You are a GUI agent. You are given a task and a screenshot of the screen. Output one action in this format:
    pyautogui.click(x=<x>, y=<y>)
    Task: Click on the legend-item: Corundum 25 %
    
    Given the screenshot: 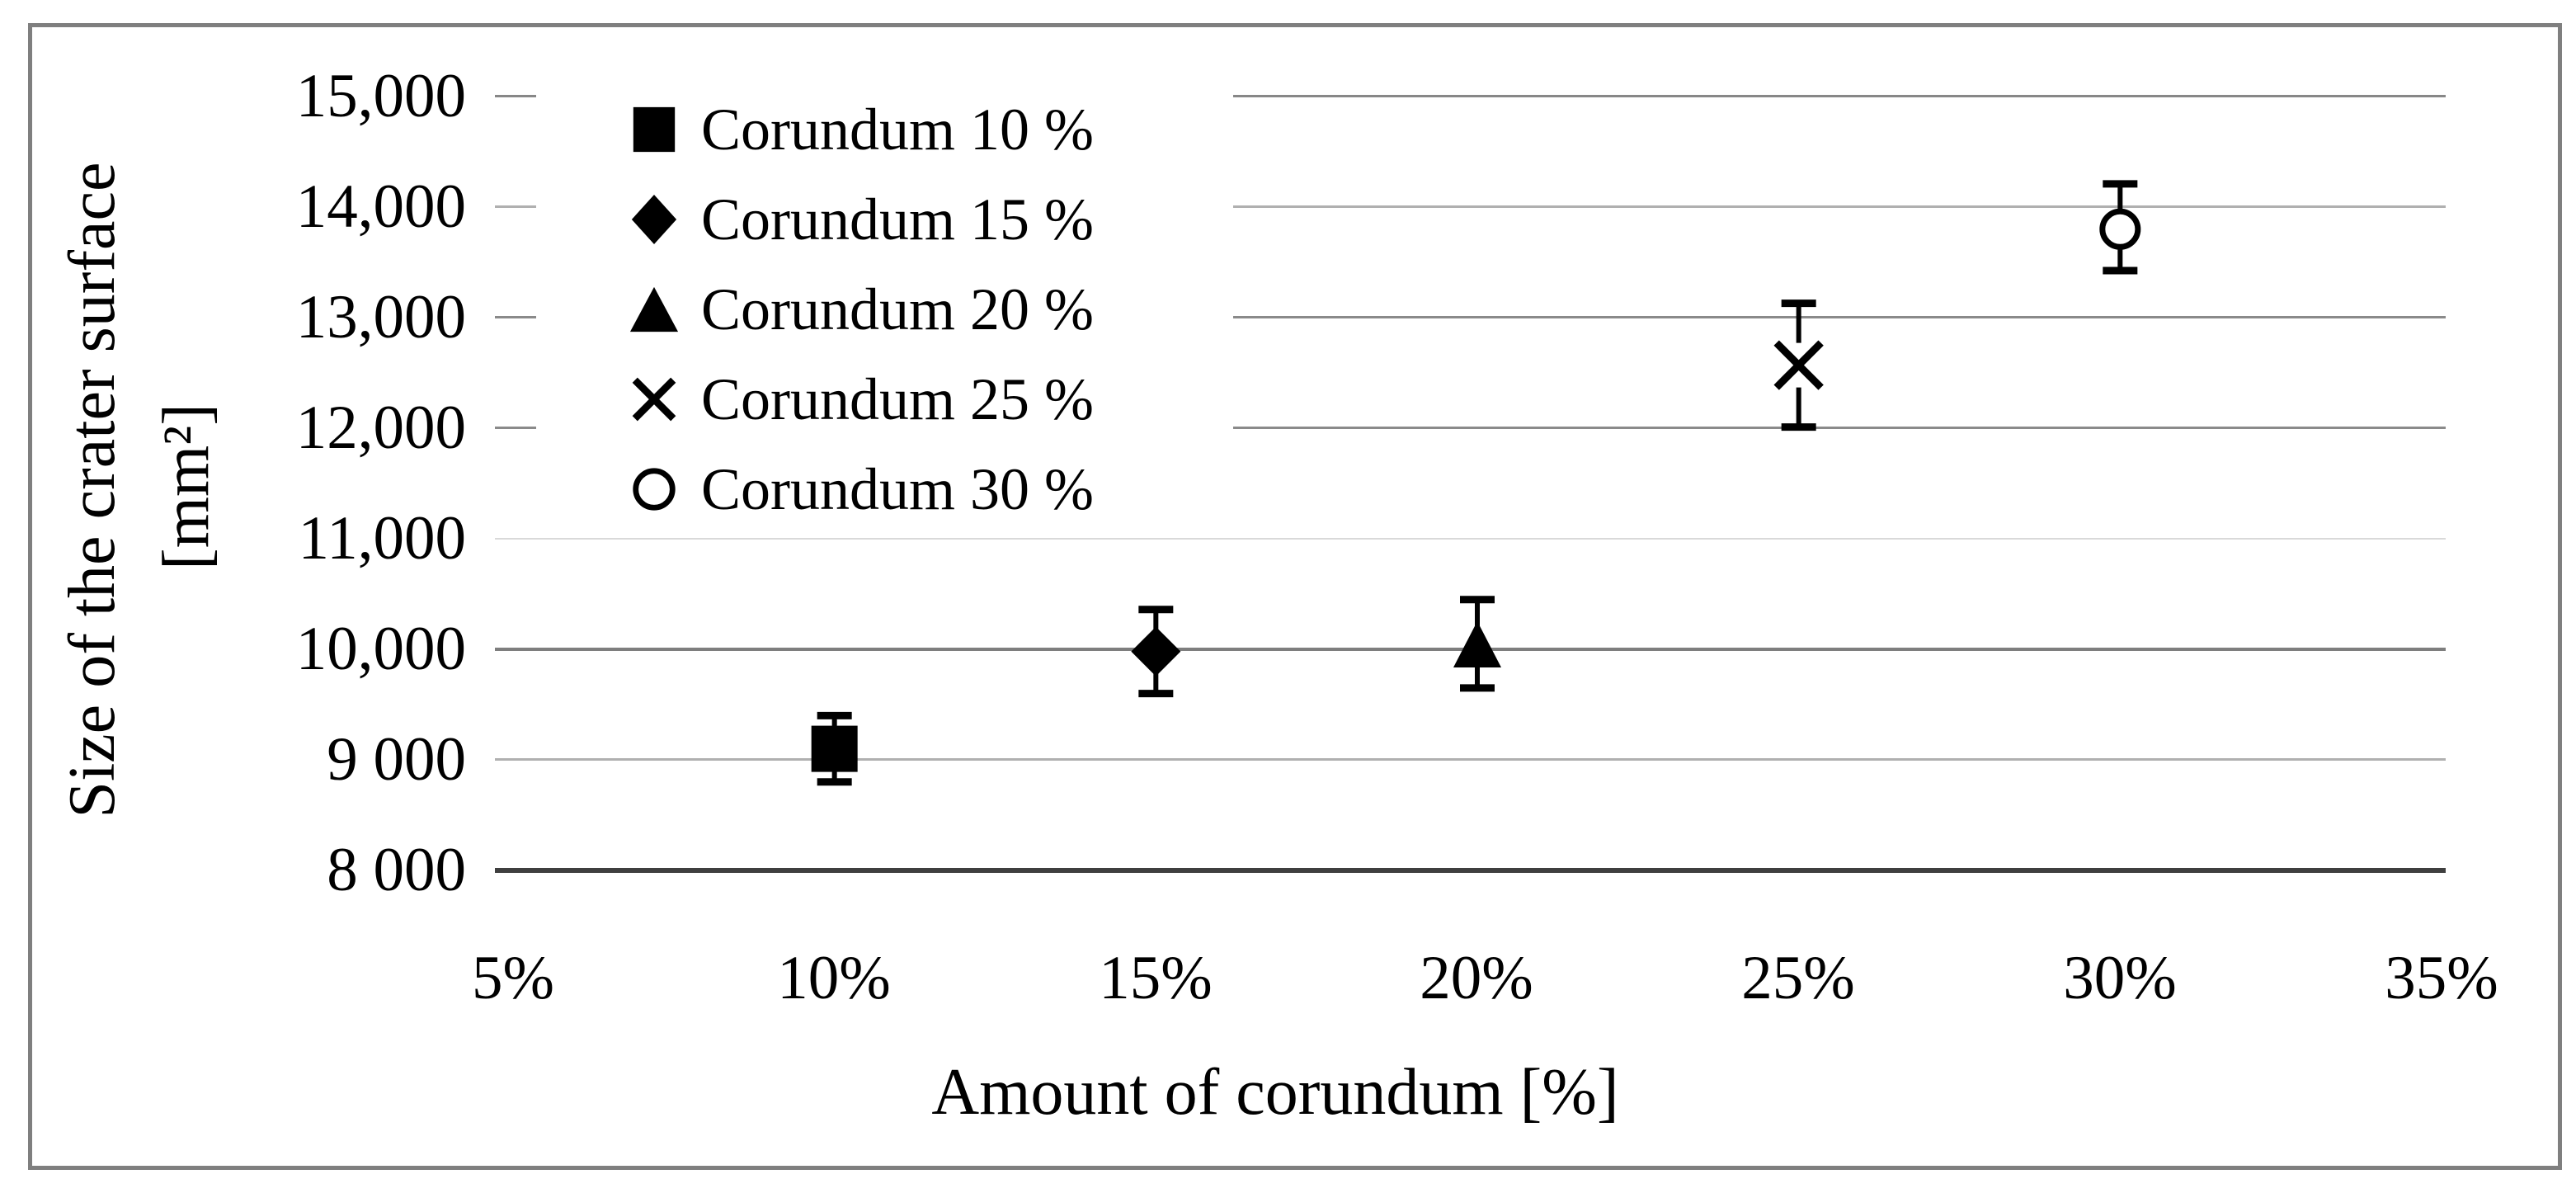 What is the action you would take?
    pyautogui.click(x=931, y=399)
    